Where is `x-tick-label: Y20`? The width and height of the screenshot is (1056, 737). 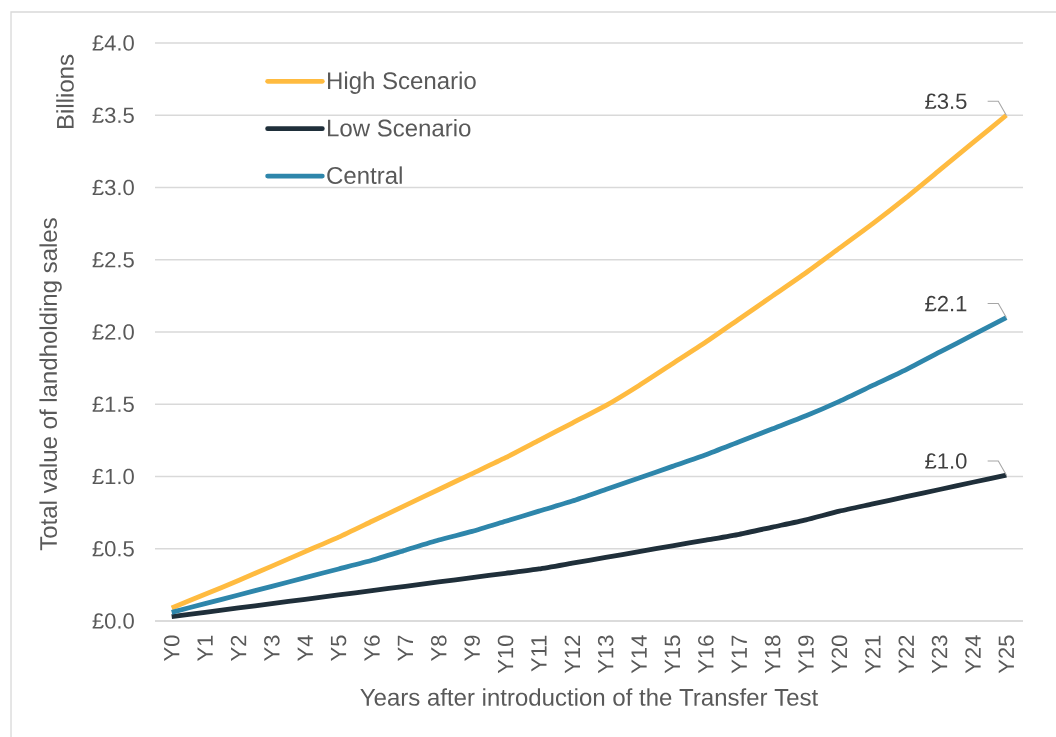 x-tick-label: Y20 is located at coordinates (839, 654).